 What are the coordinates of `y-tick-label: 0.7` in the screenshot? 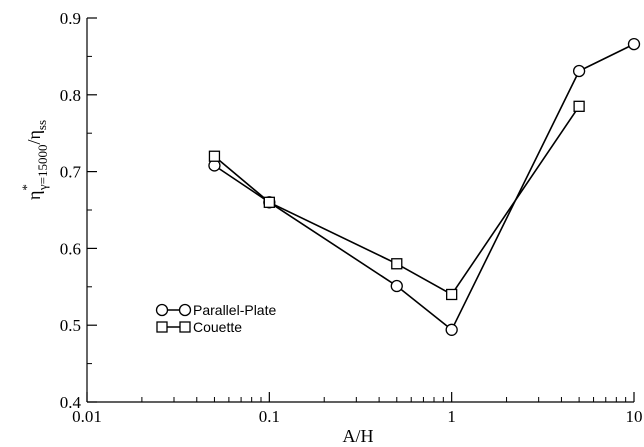 It's located at (71, 172).